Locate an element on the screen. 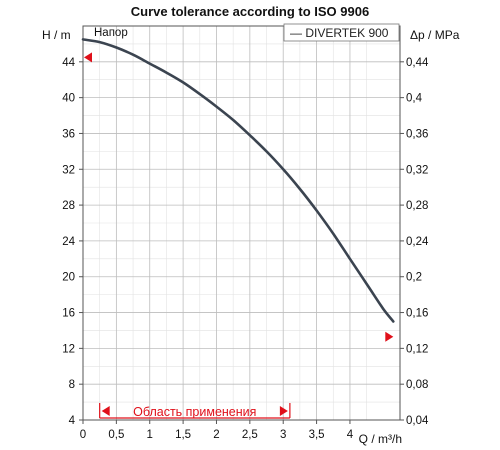  application-range-right-arrow is located at coordinates (283, 411).